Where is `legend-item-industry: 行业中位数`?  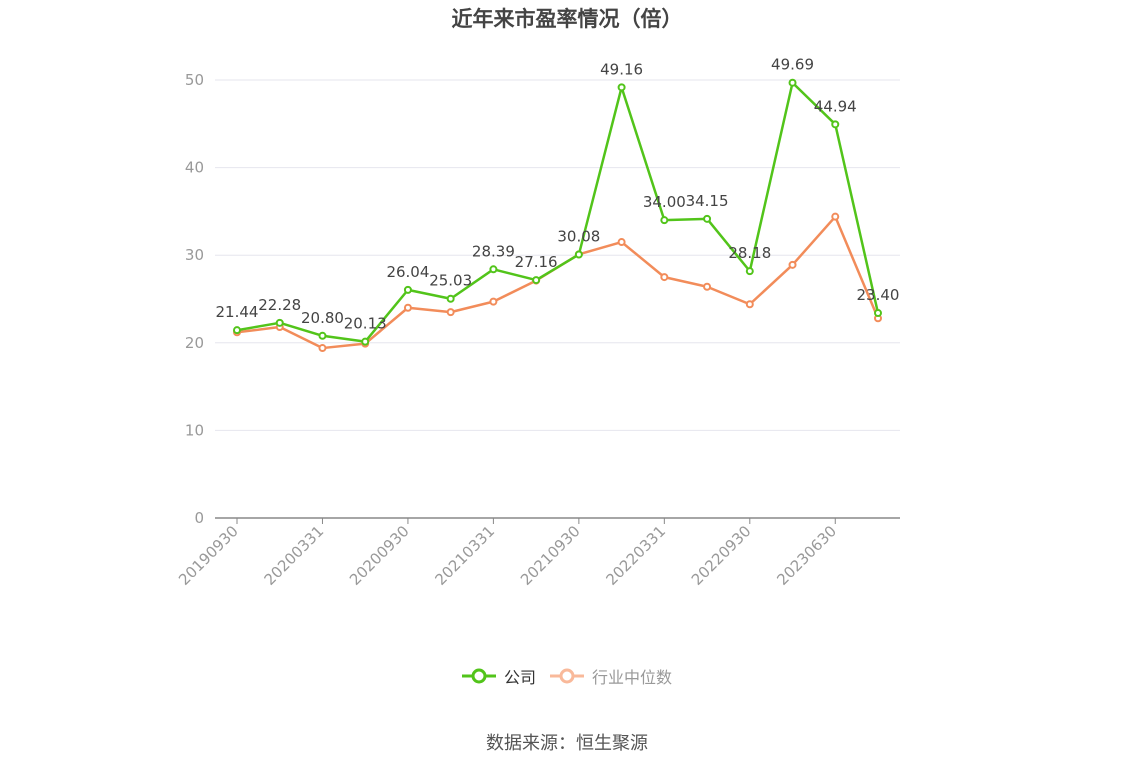 legend-item-industry: 行业中位数 is located at coordinates (611, 676).